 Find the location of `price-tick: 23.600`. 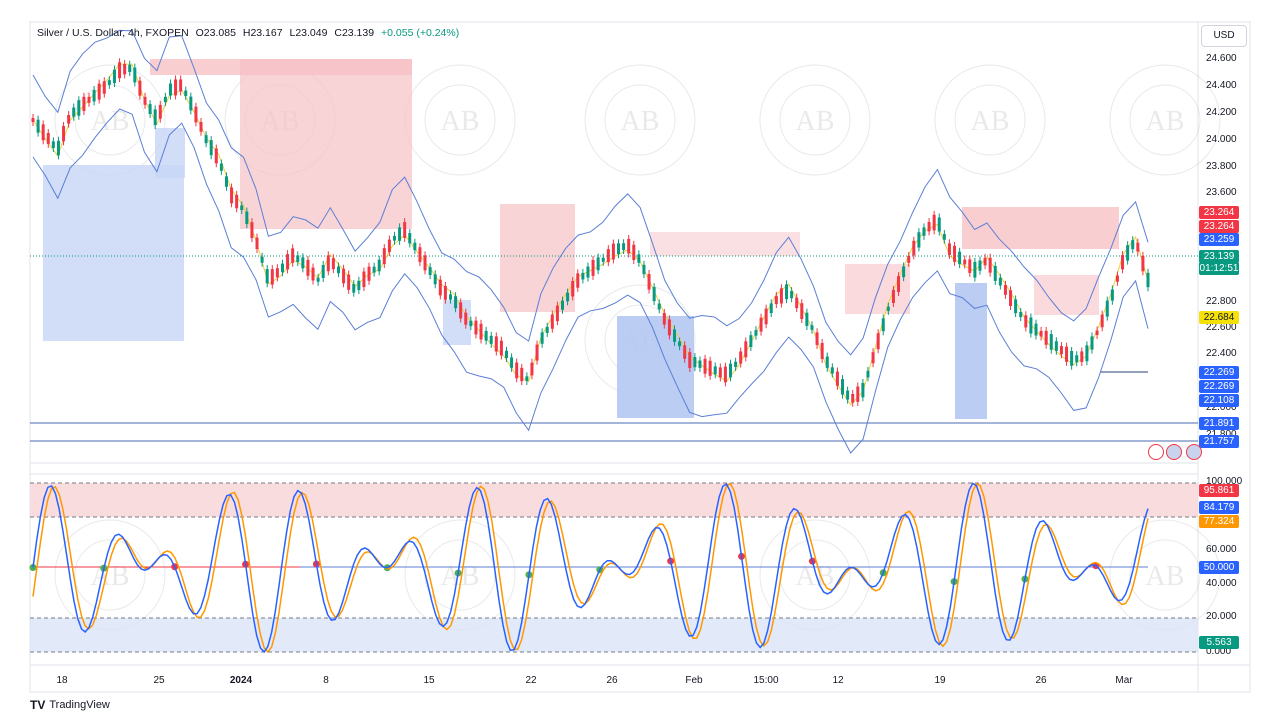

price-tick: 23.600 is located at coordinates (1221, 192).